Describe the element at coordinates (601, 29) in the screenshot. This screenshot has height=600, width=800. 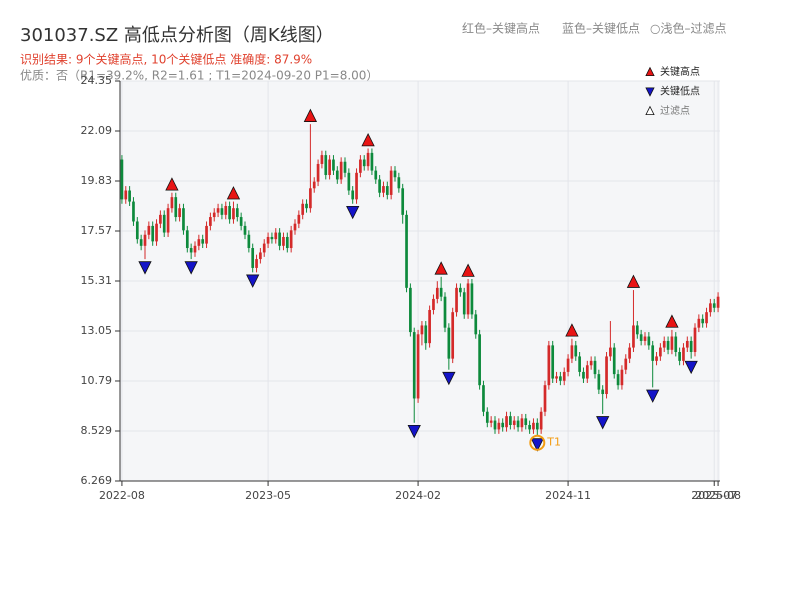
I see `header-legend: 蓝色–关键低点` at that location.